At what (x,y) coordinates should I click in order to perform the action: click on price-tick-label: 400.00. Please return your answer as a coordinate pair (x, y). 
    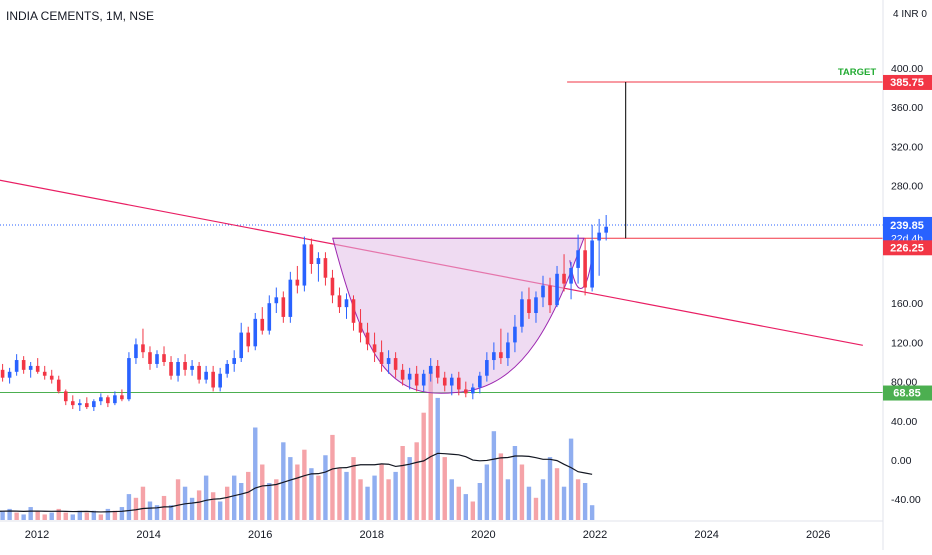
    Looking at the image, I should click on (907, 69).